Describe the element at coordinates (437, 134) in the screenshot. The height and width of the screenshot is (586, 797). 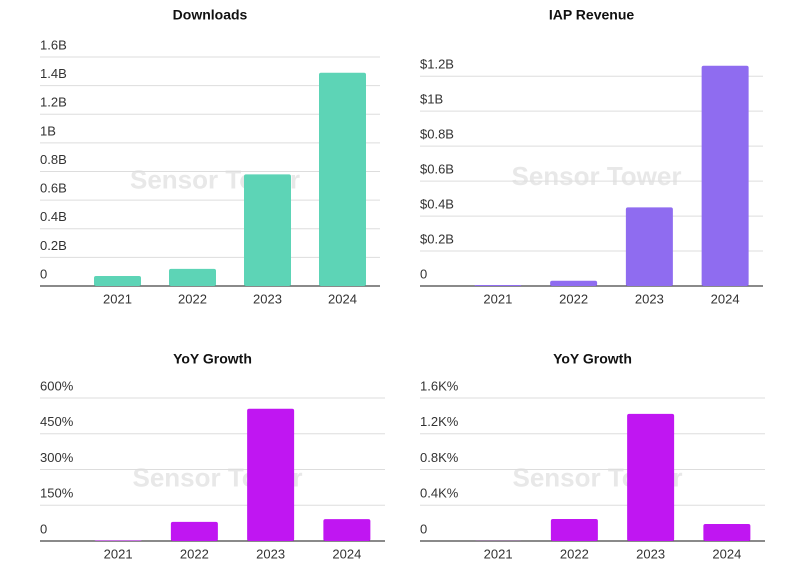
I see `y-tick-label: $0.8B` at that location.